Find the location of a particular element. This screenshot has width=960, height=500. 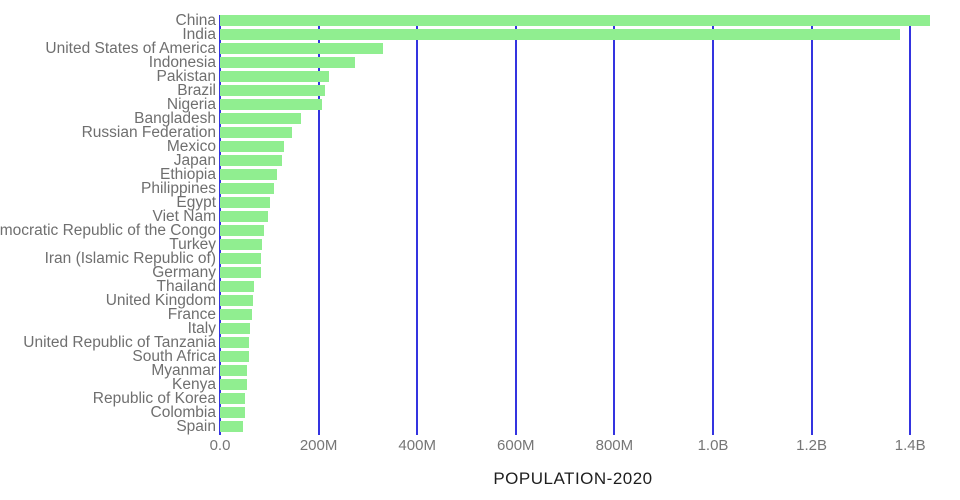

category-label: Nigeria is located at coordinates (108, 104).